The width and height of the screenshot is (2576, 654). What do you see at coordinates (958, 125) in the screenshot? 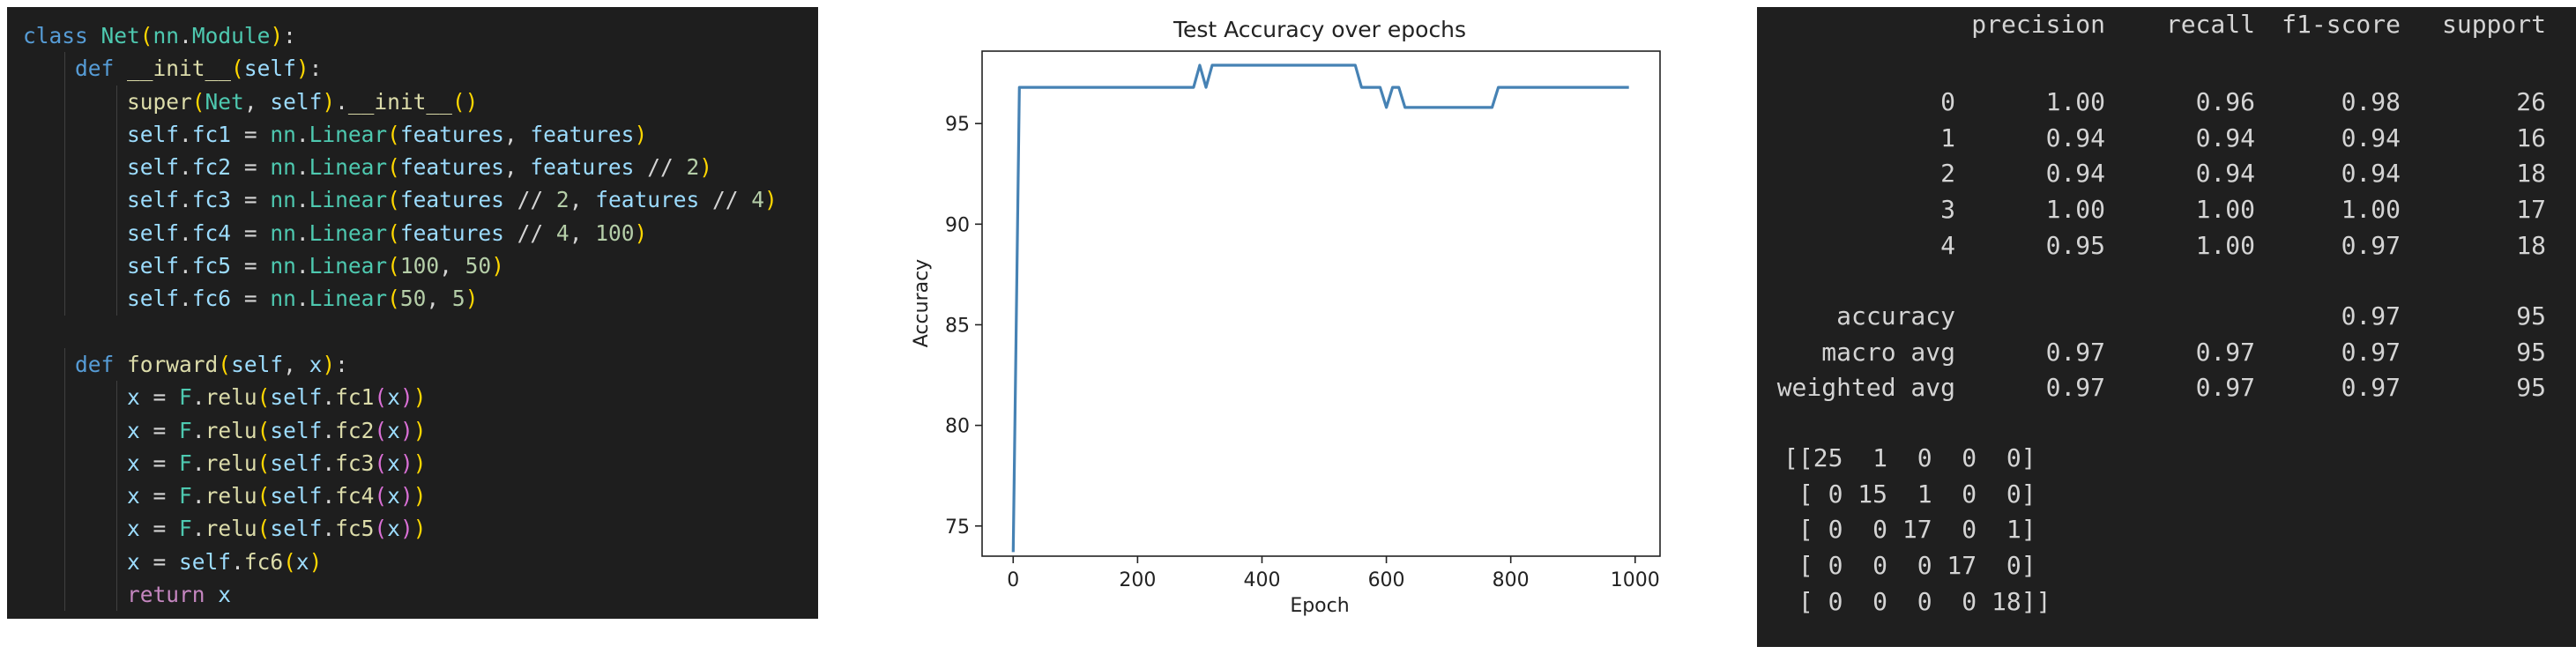
I see `y-tick-label: 95` at bounding box center [958, 125].